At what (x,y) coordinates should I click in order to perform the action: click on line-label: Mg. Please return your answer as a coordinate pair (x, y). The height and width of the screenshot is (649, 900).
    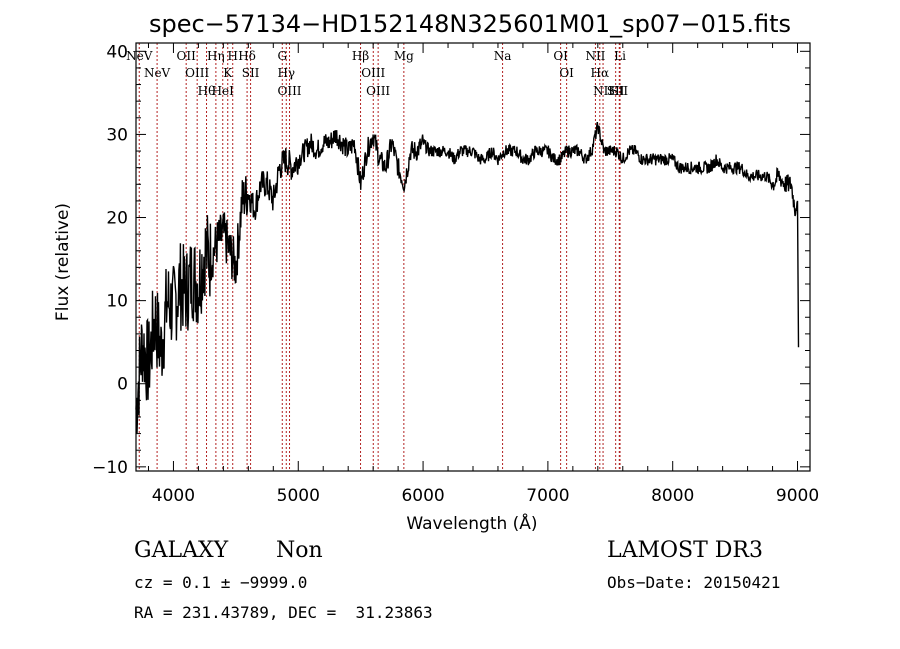
    Looking at the image, I should click on (404, 56).